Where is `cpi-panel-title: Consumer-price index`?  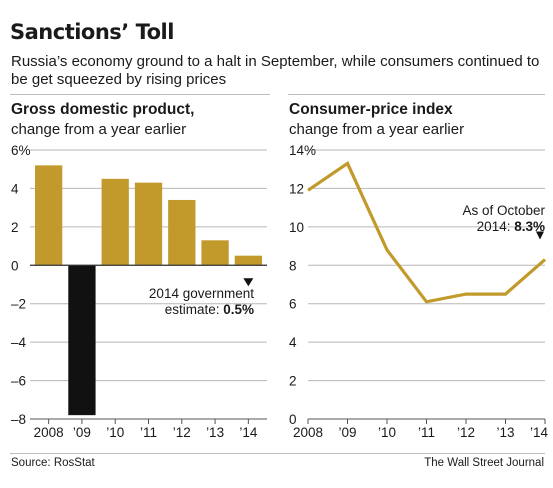 cpi-panel-title: Consumer-price index is located at coordinates (371, 109).